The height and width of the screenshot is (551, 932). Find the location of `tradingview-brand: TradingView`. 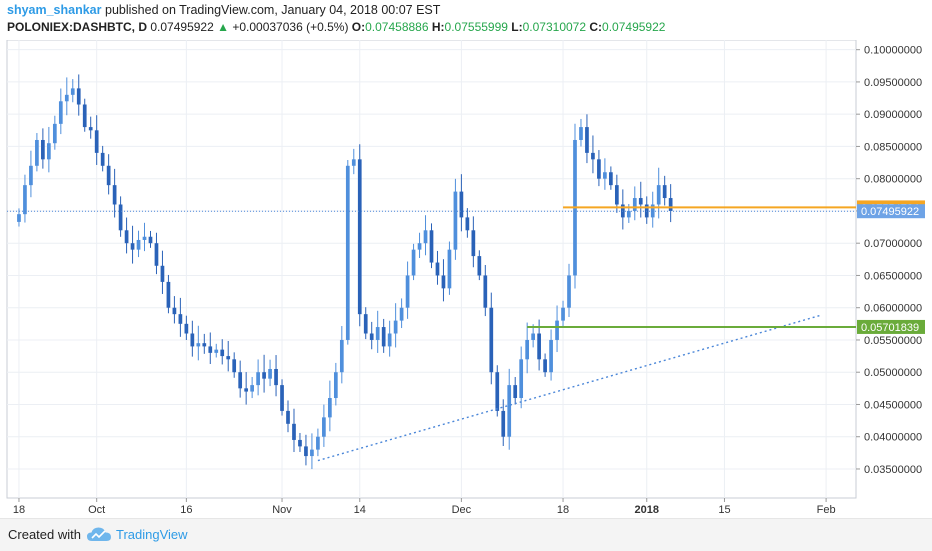

tradingview-brand: TradingView is located at coordinates (152, 534).